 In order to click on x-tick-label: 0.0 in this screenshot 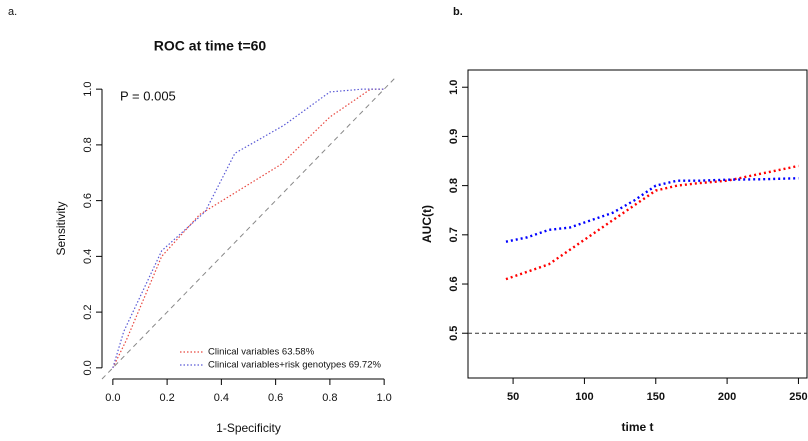, I will do `click(112, 398)`.